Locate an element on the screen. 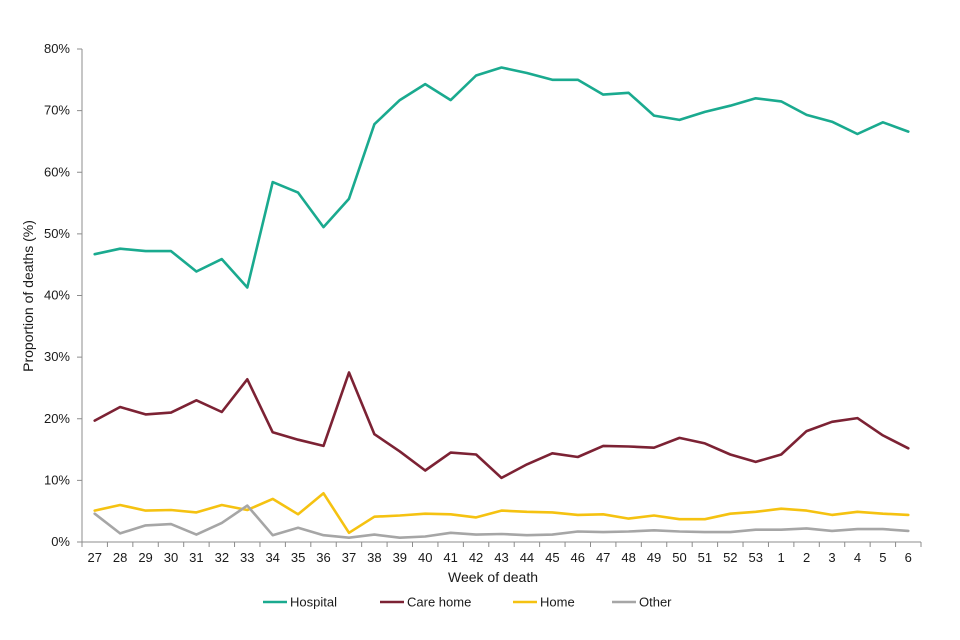  legend-label-home: Home is located at coordinates (557, 602).